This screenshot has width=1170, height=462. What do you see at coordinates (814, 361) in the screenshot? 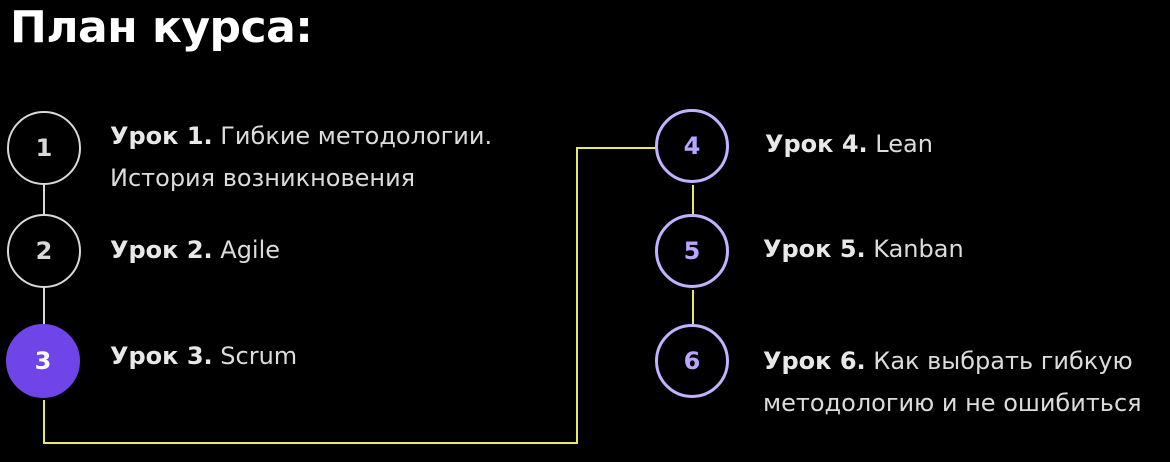
I see `lesson-6-prefix: Урок 6.` at bounding box center [814, 361].